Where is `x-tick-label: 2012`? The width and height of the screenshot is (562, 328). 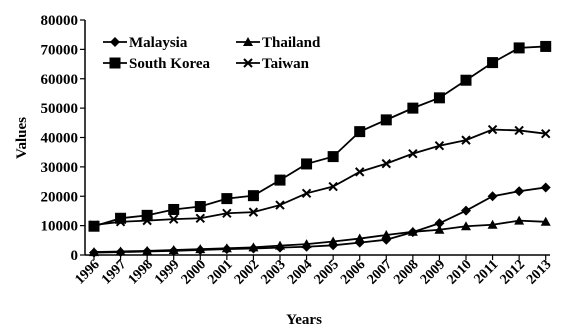 x-tick-label: 2012 is located at coordinates (513, 272).